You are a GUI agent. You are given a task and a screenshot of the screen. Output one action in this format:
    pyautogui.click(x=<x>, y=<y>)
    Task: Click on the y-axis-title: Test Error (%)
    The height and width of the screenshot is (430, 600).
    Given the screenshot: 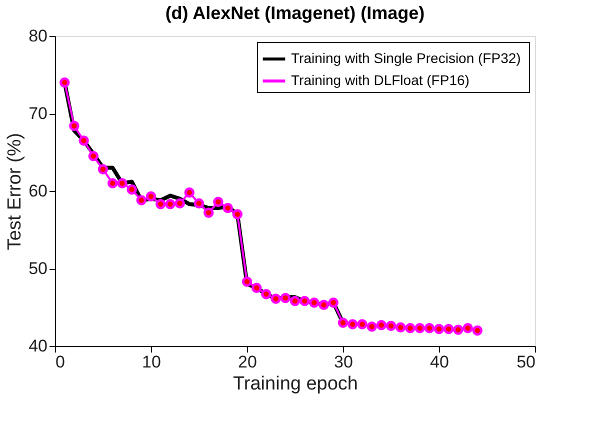 What is the action you would take?
    pyautogui.click(x=15, y=191)
    